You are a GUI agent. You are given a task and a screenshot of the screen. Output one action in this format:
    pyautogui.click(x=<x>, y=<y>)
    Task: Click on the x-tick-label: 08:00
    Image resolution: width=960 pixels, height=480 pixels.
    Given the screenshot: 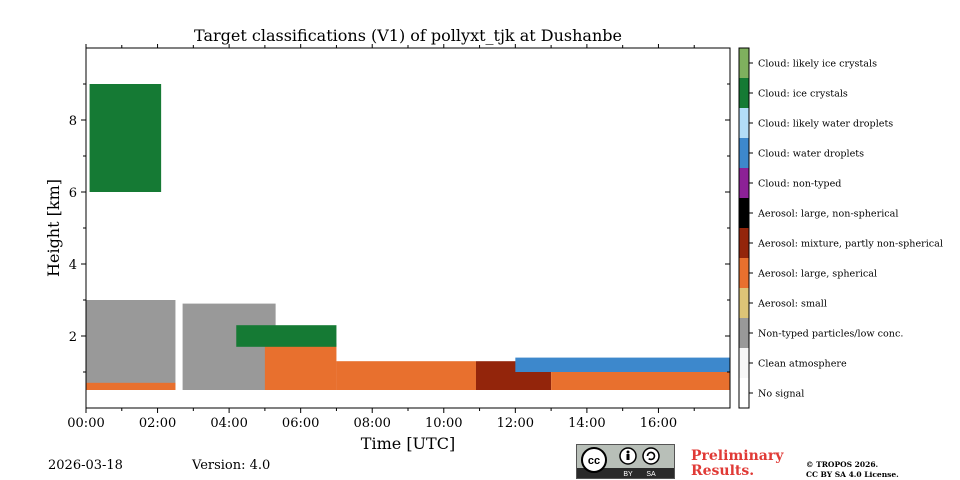 What is the action you would take?
    pyautogui.click(x=371, y=423)
    